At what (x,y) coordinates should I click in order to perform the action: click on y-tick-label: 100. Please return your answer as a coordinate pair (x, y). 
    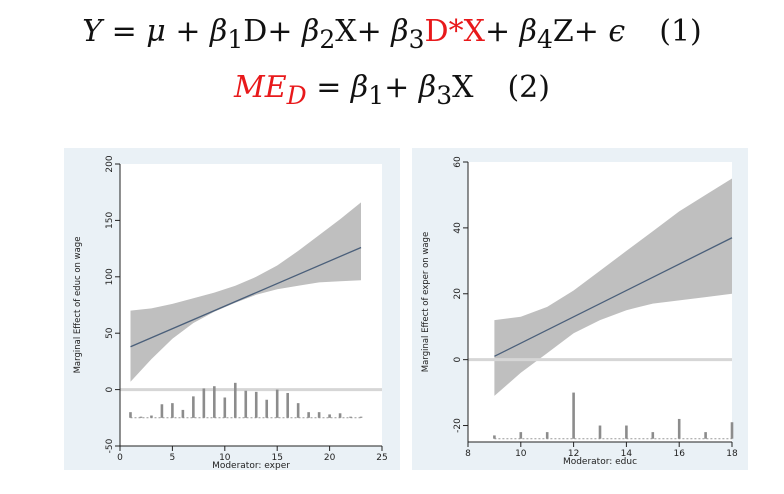
    Looking at the image, I should click on (110, 276).